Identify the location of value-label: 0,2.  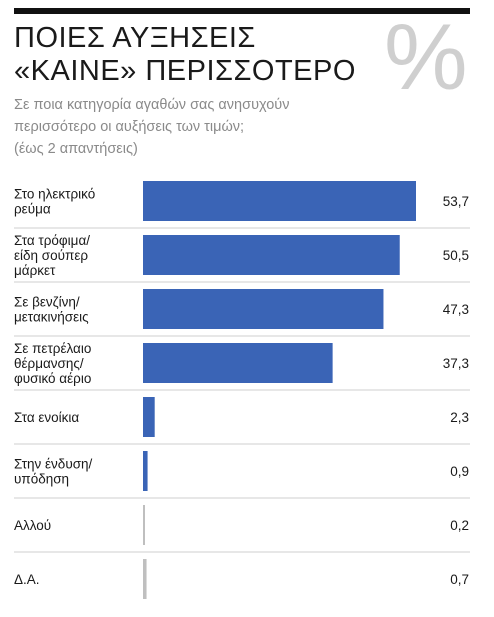
(459, 525).